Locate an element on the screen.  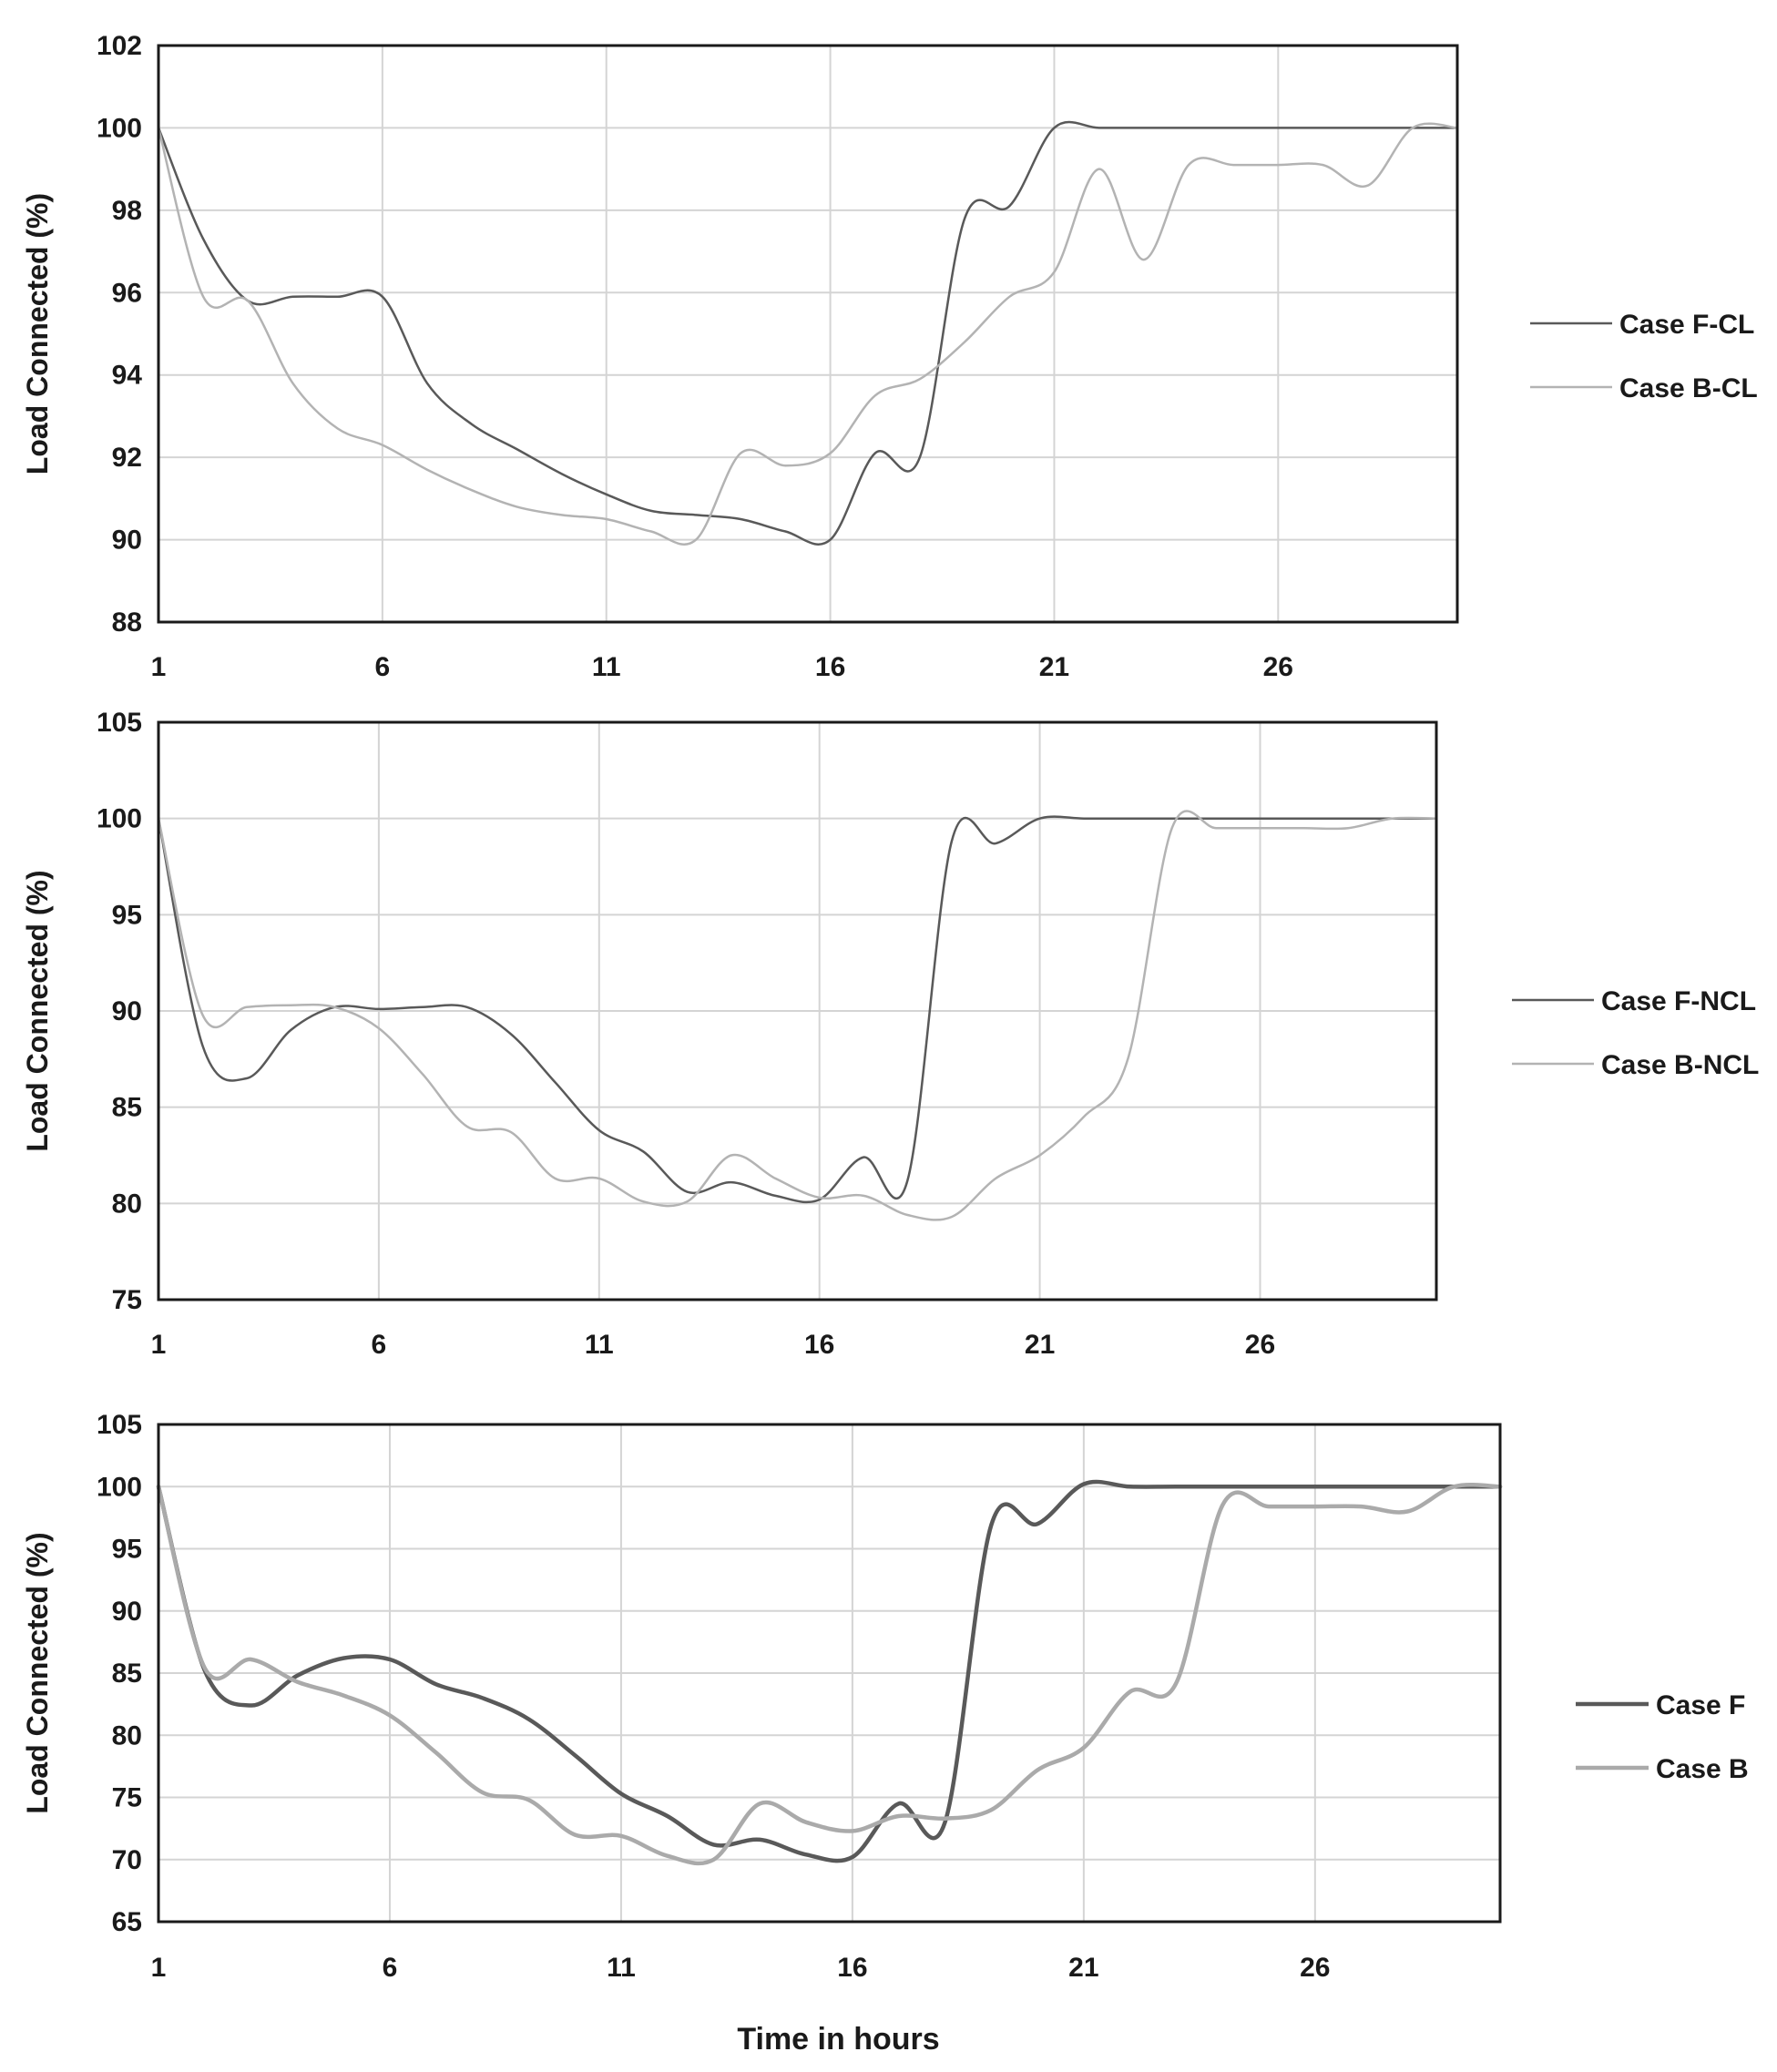
x-axis-label: Time in hours is located at coordinates (838, 2039).